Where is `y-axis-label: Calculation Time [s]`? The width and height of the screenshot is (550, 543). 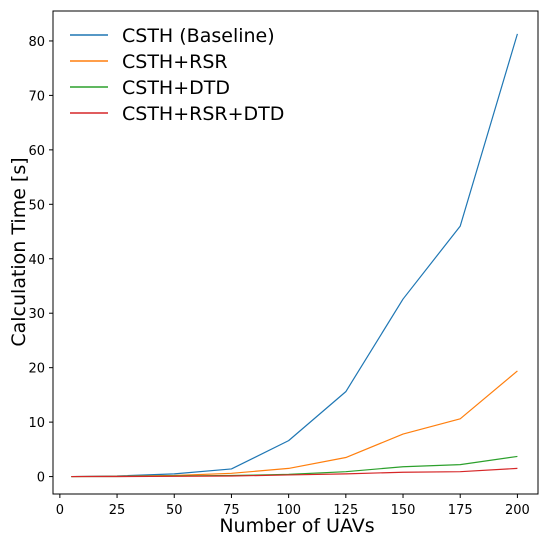 y-axis-label: Calculation Time [s] is located at coordinates (19, 251).